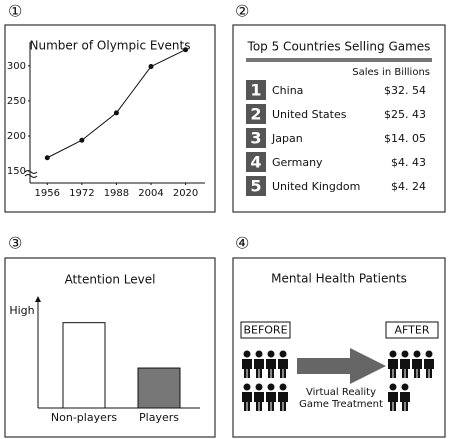 This screenshot has width=450, height=439. What do you see at coordinates (405, 114) in the screenshot?
I see `sales: $25. 43` at bounding box center [405, 114].